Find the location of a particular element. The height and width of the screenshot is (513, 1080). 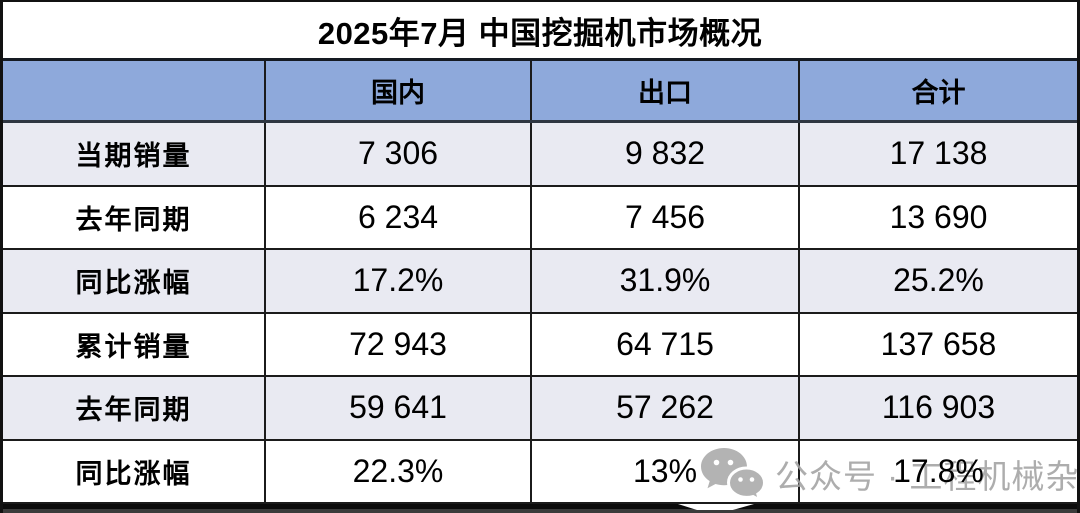

cell-value: 25.2% is located at coordinates (938, 280).